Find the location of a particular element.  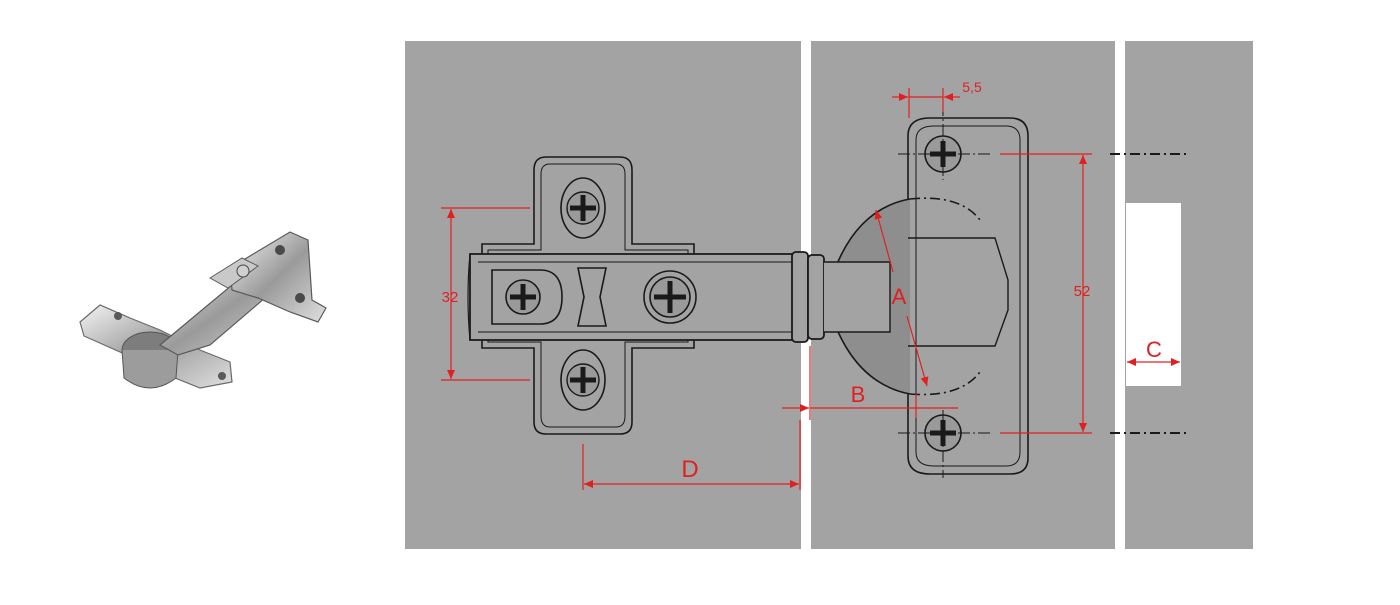

plate-screw-top-icon is located at coordinates (583, 208).